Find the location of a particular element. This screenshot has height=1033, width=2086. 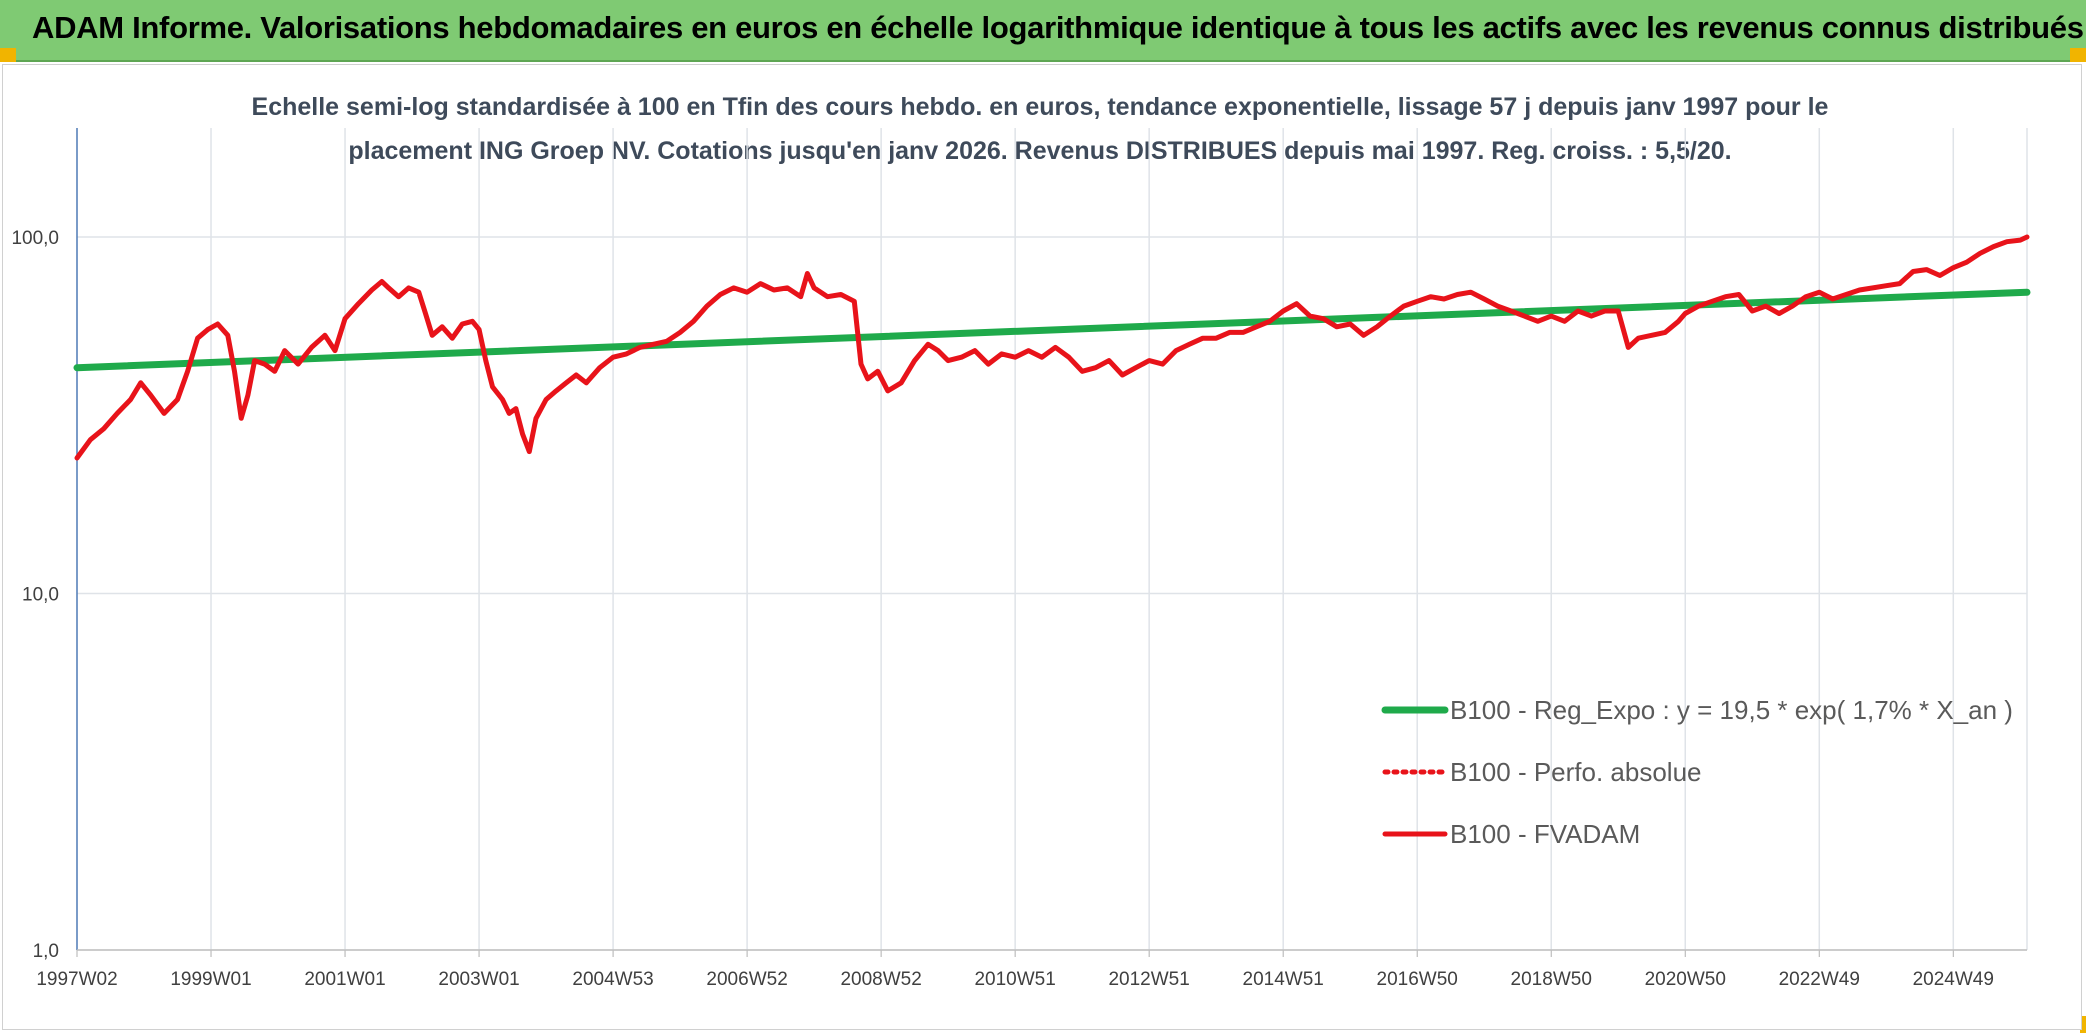

corner-accent-right is located at coordinates (2078, 55).